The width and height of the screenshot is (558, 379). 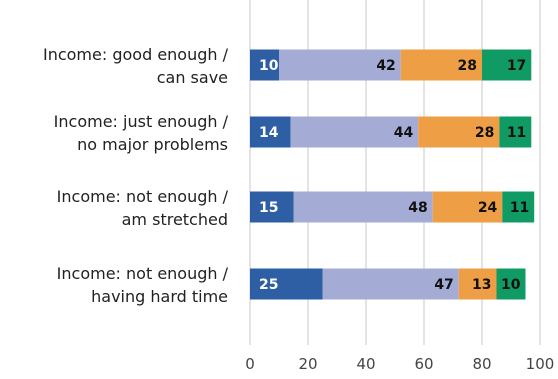 I want to click on x-tick-label-100: 100, so click(x=540, y=364).